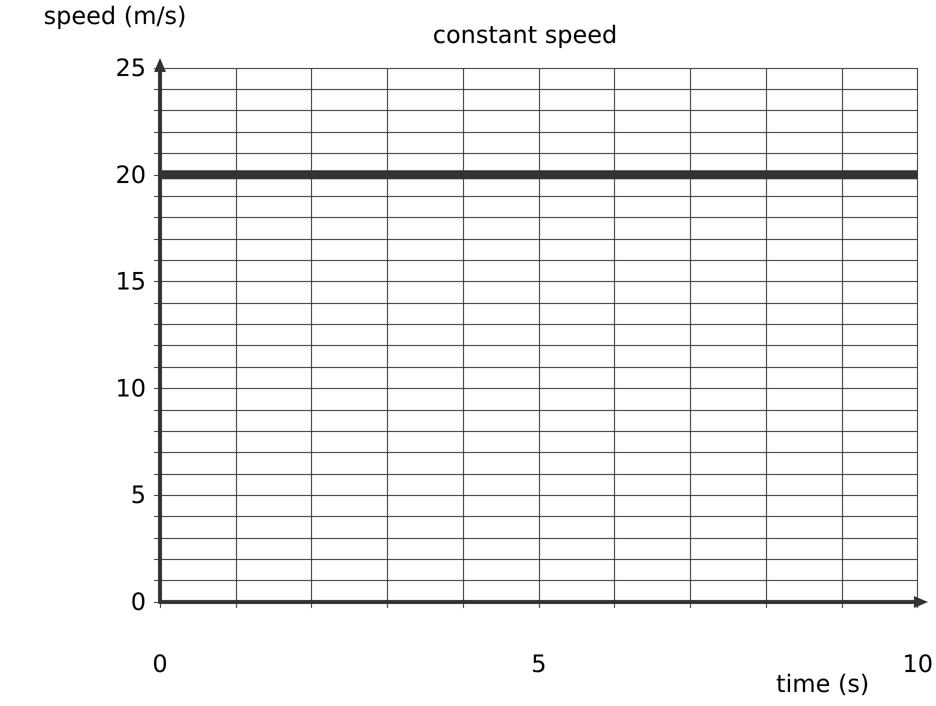  What do you see at coordinates (823, 684) in the screenshot?
I see `x-axis-title: time (s)` at bounding box center [823, 684].